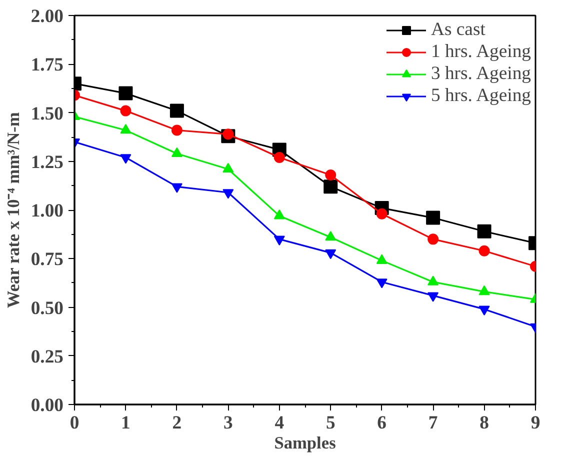 The height and width of the screenshot is (461, 568). Describe the element at coordinates (480, 96) in the screenshot. I see `legend-label: 5 hrs. Ageing` at that location.